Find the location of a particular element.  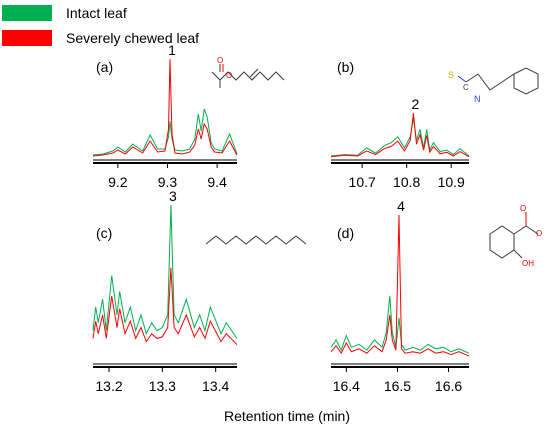

x-tick-label: 10.8 is located at coordinates (406, 182).